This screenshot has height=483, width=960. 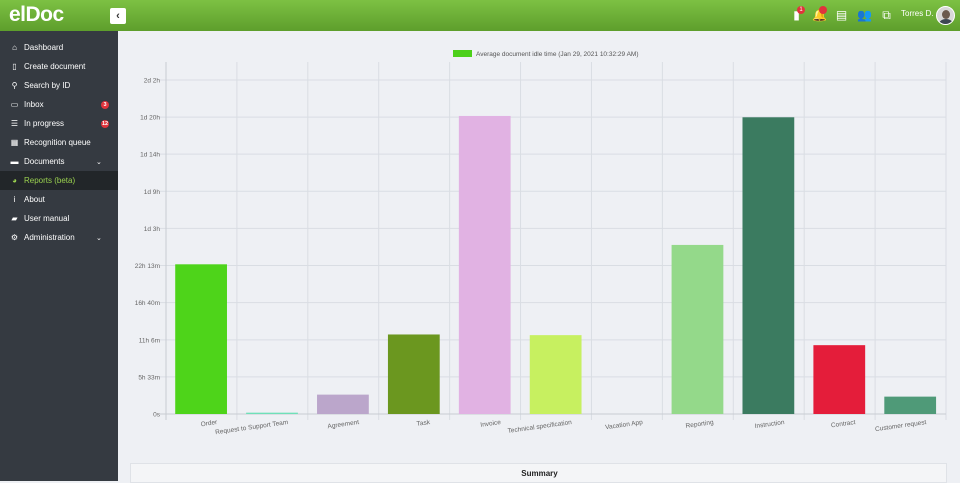 I want to click on users-icon: 👥, so click(x=864, y=15).